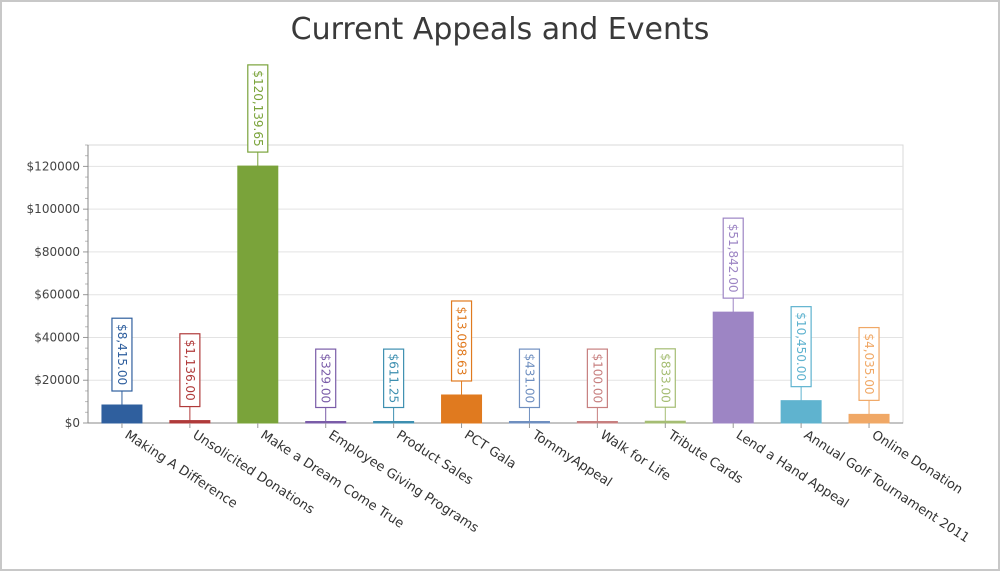 The width and height of the screenshot is (1000, 571). I want to click on y-tick-label: $0, so click(72, 423).